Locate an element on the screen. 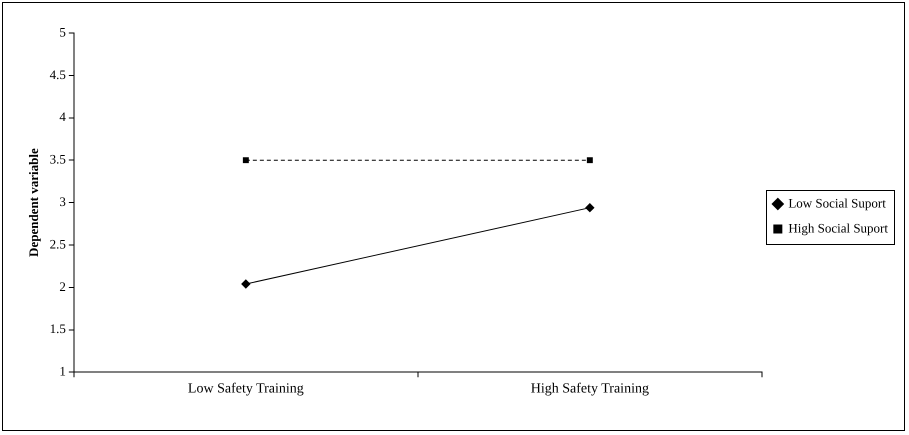  y-tick-label: 2 is located at coordinates (62, 286).